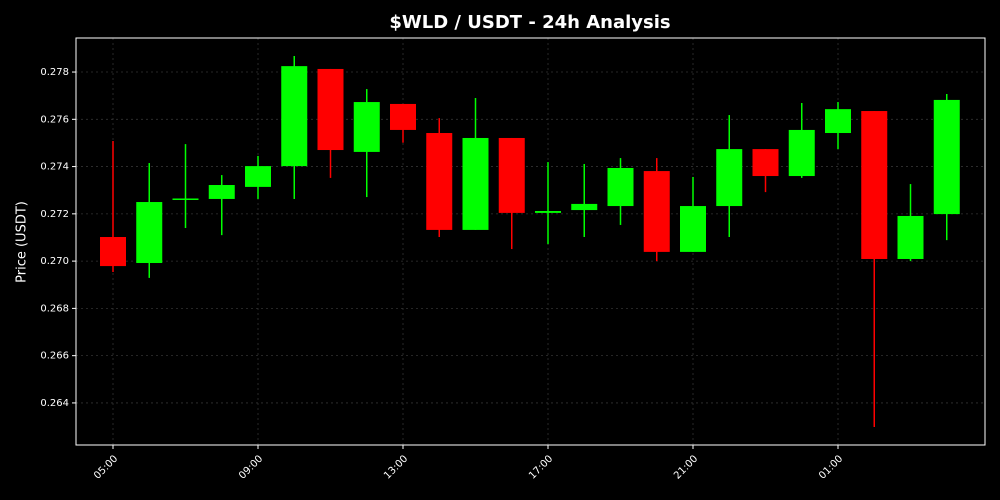  What do you see at coordinates (54, 403) in the screenshot?
I see `y-tick-label: 0.264` at bounding box center [54, 403].